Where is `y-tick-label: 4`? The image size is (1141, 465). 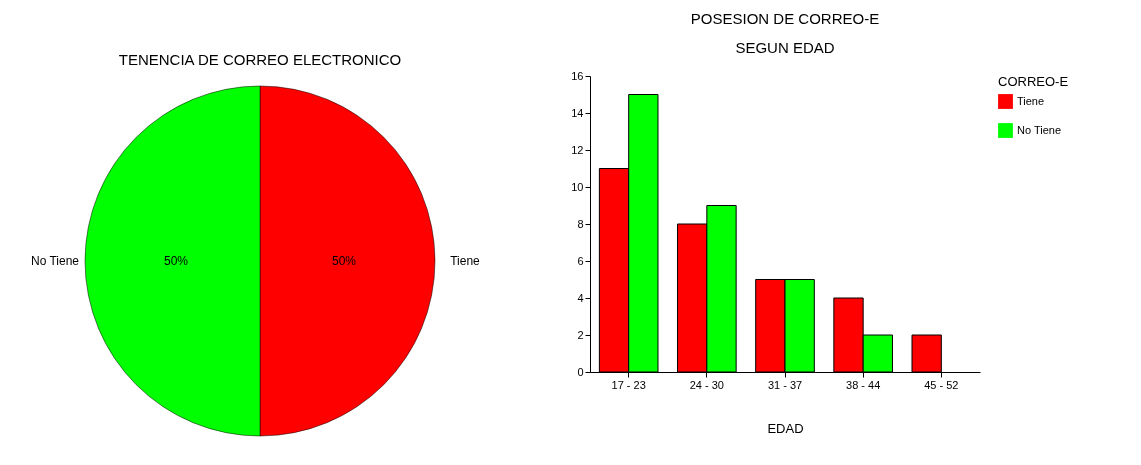 y-tick-label: 4 is located at coordinates (580, 297).